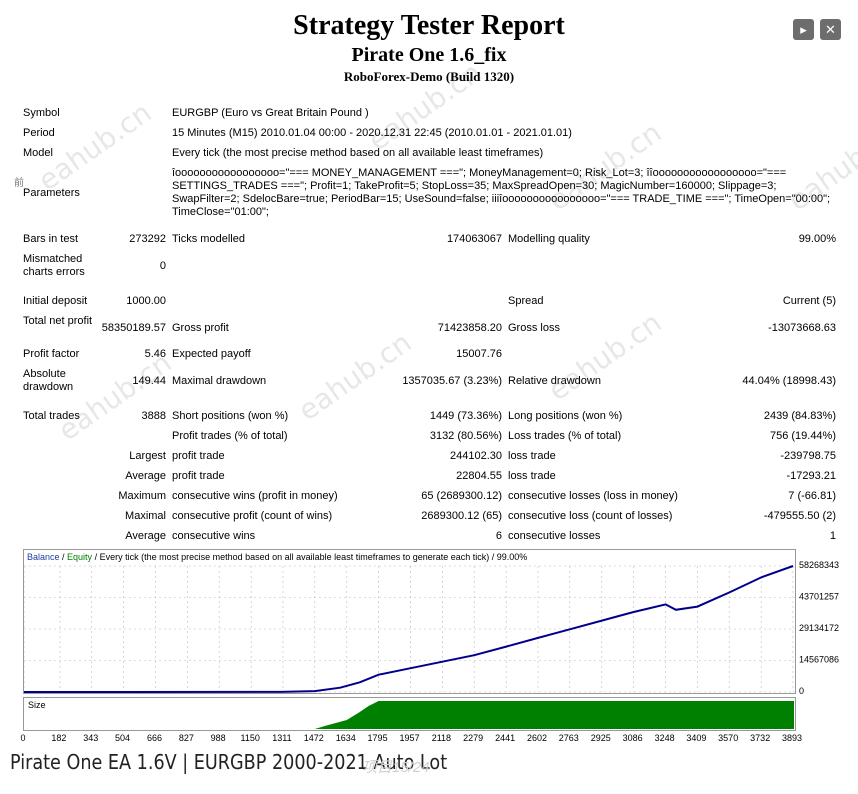 This screenshot has width=858, height=794. Describe the element at coordinates (819, 597) in the screenshot. I see `y-tick-label: 43701257` at that location.